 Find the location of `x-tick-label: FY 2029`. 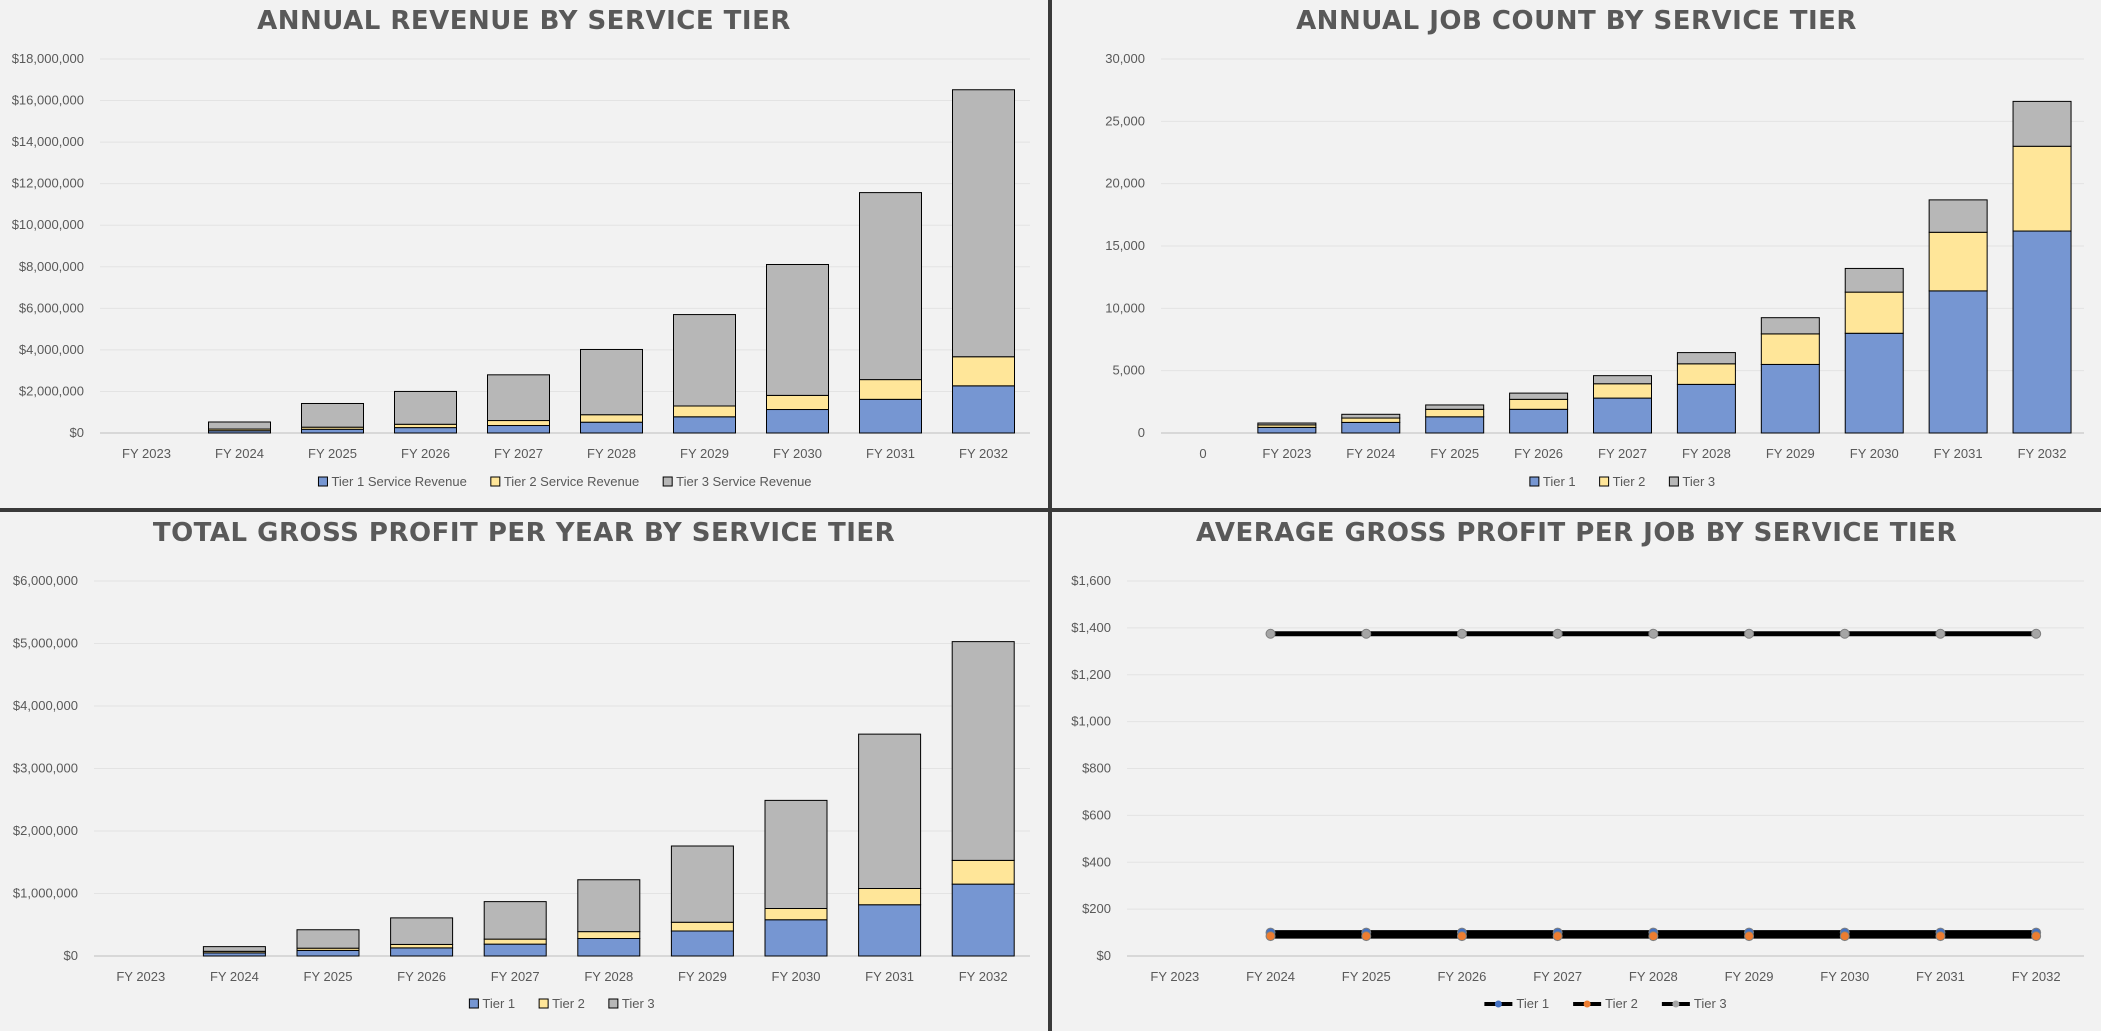

x-tick-label: FY 2029 is located at coordinates (702, 976).